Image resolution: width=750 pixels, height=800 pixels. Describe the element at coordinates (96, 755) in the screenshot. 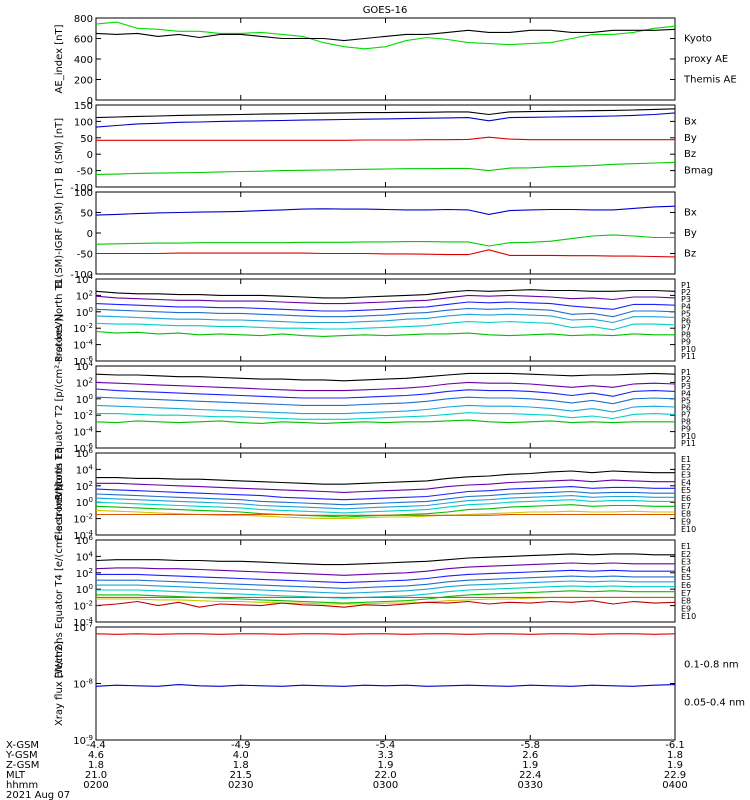

I see `x-axis-value: 4.6` at that location.